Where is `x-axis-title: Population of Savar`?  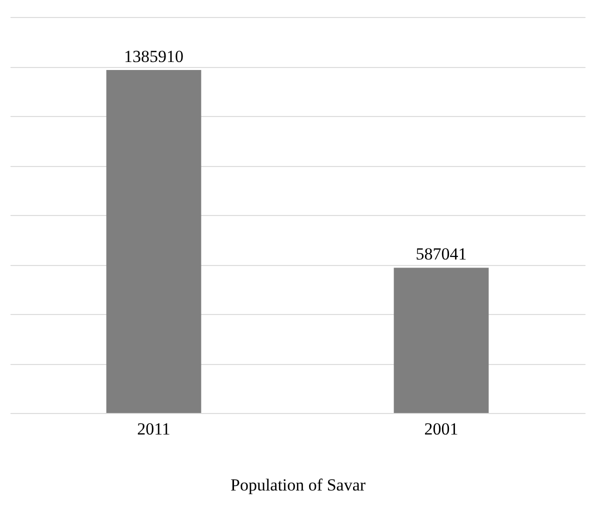 x-axis-title: Population of Savar is located at coordinates (298, 485).